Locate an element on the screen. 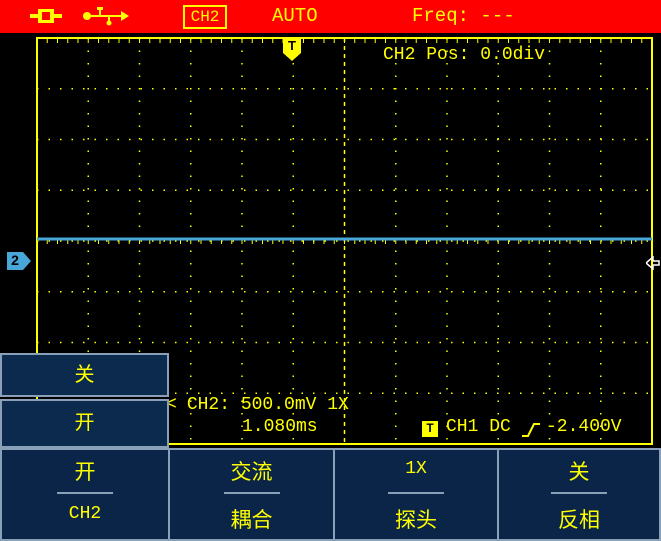 The width and height of the screenshot is (661, 541). softkey-3-label: 探头 is located at coordinates (416, 520).